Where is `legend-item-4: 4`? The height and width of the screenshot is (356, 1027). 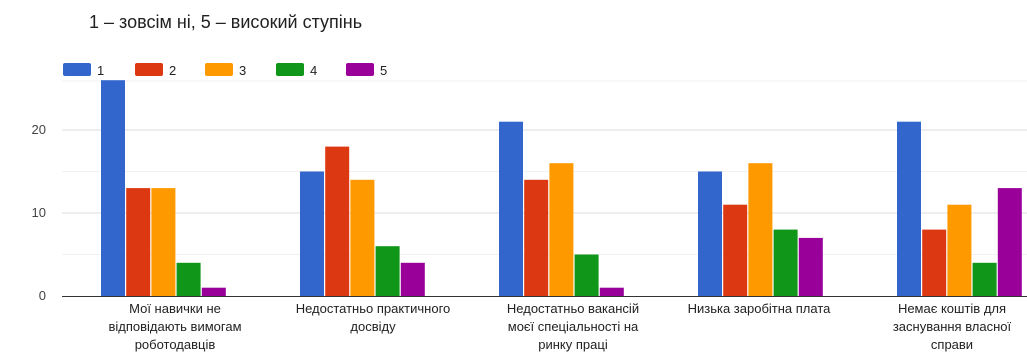 legend-item-4: 4 is located at coordinates (296, 70).